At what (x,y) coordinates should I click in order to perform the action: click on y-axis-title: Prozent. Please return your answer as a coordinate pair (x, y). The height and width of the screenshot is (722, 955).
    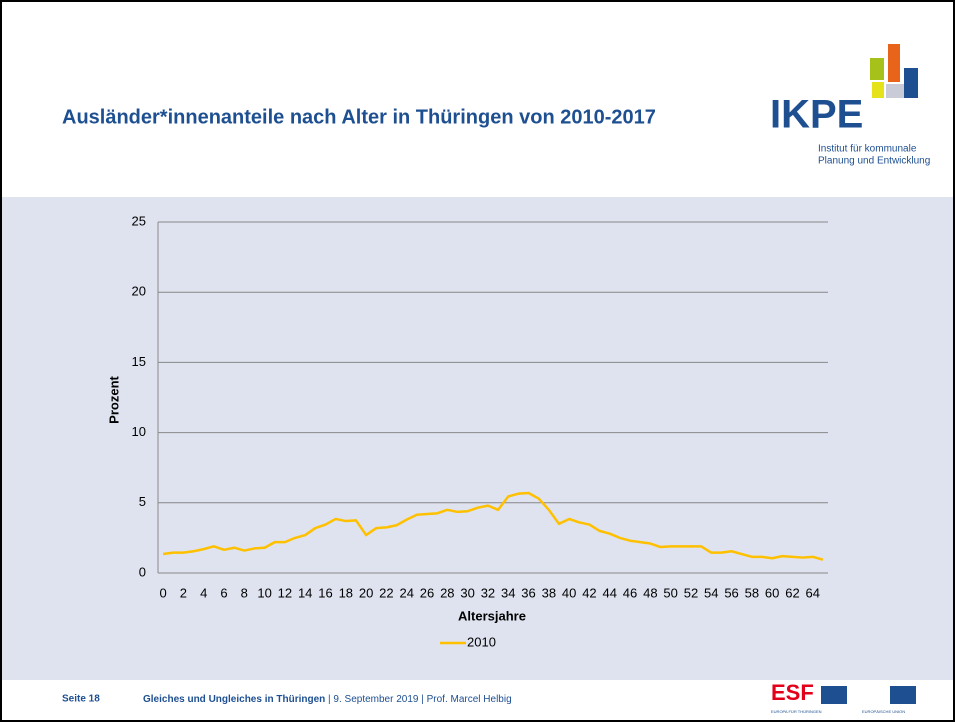
    Looking at the image, I should click on (113, 399).